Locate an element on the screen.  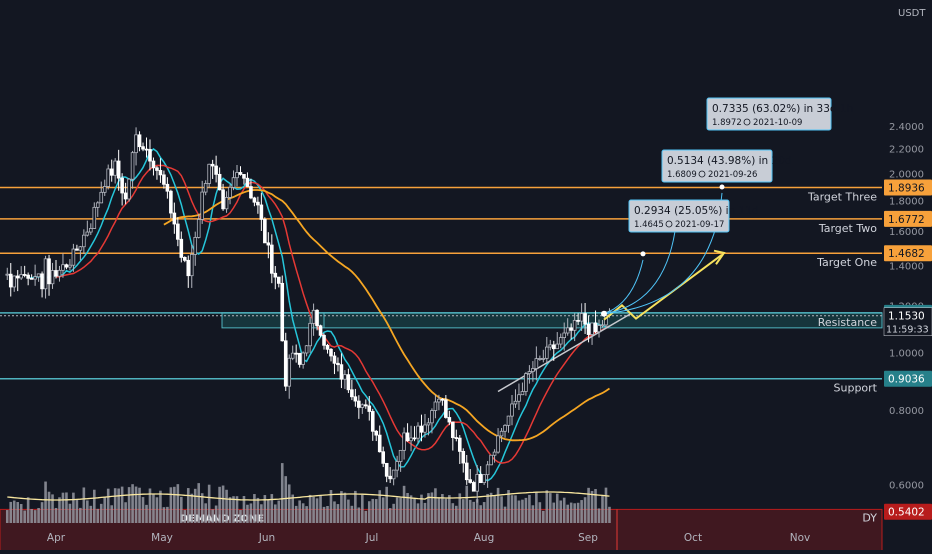
projection-target-dot is located at coordinates (722, 187).